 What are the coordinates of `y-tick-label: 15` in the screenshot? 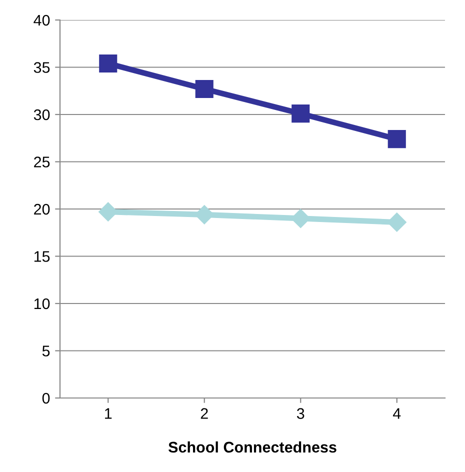 It's located at (42, 256).